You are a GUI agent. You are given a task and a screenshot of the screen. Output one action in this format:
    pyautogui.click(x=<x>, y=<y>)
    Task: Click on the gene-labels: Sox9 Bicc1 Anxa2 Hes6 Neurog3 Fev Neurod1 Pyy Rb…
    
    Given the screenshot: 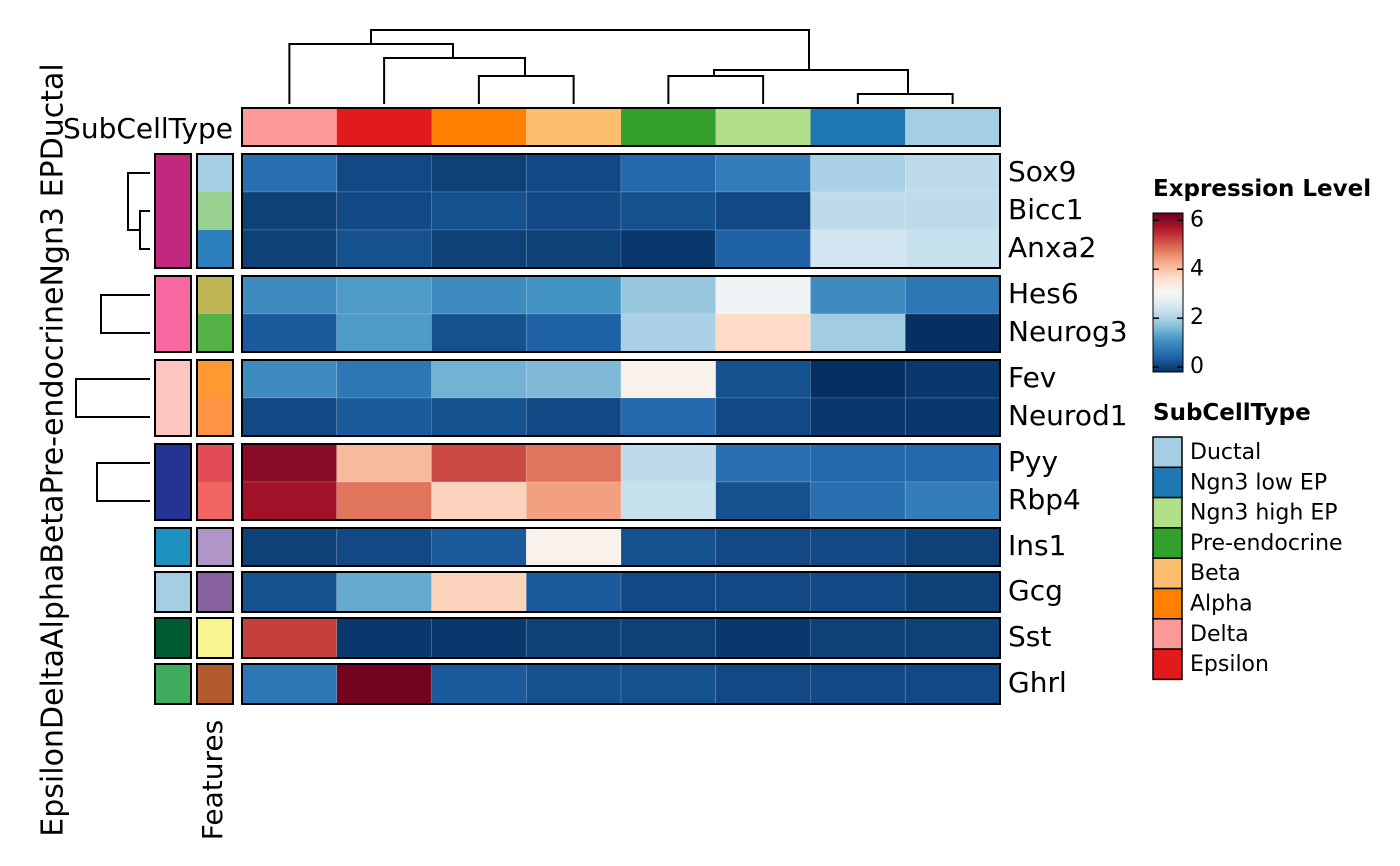 What is the action you would take?
    pyautogui.click(x=1068, y=427)
    